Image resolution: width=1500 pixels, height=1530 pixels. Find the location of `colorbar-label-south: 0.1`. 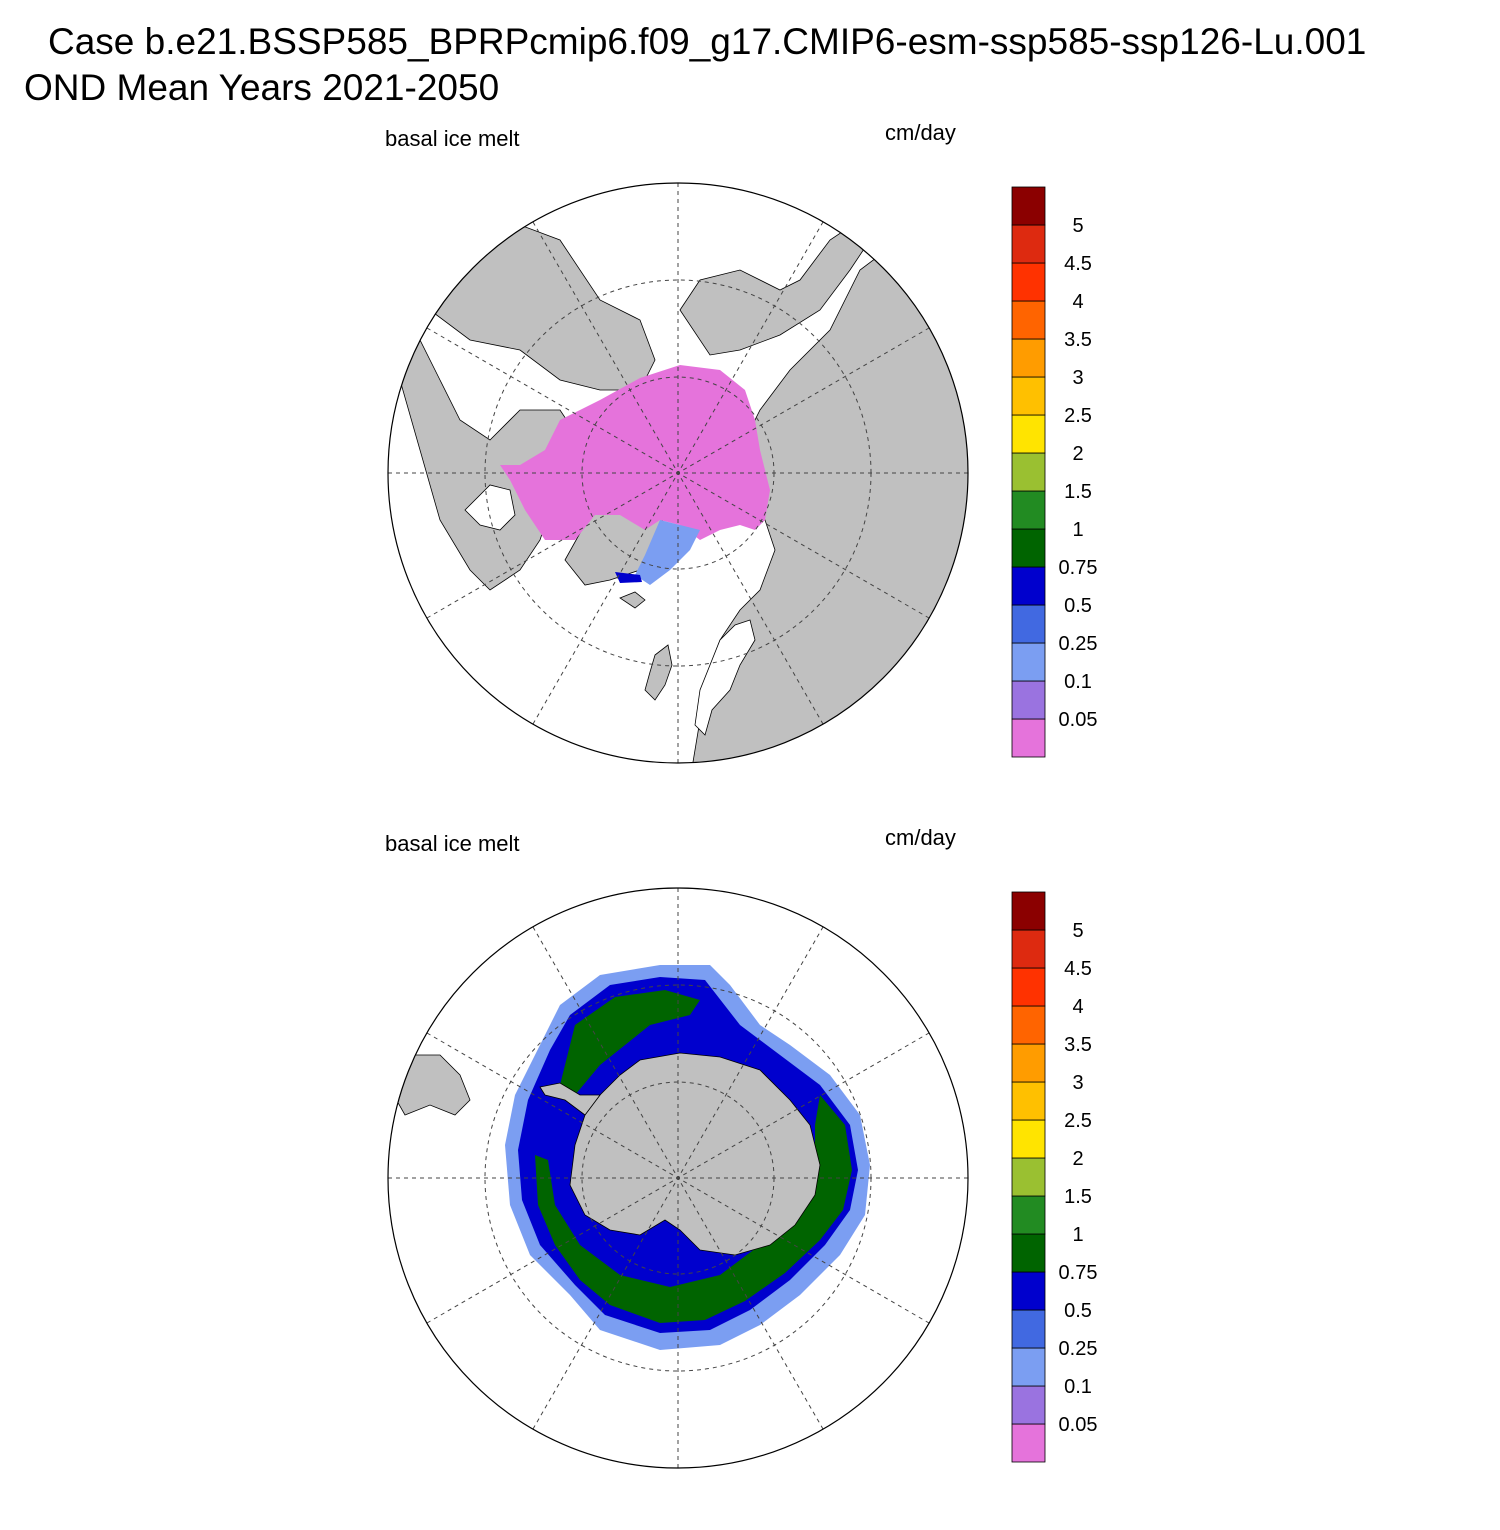

colorbar-label-south: 0.1 is located at coordinates (1078, 1387).